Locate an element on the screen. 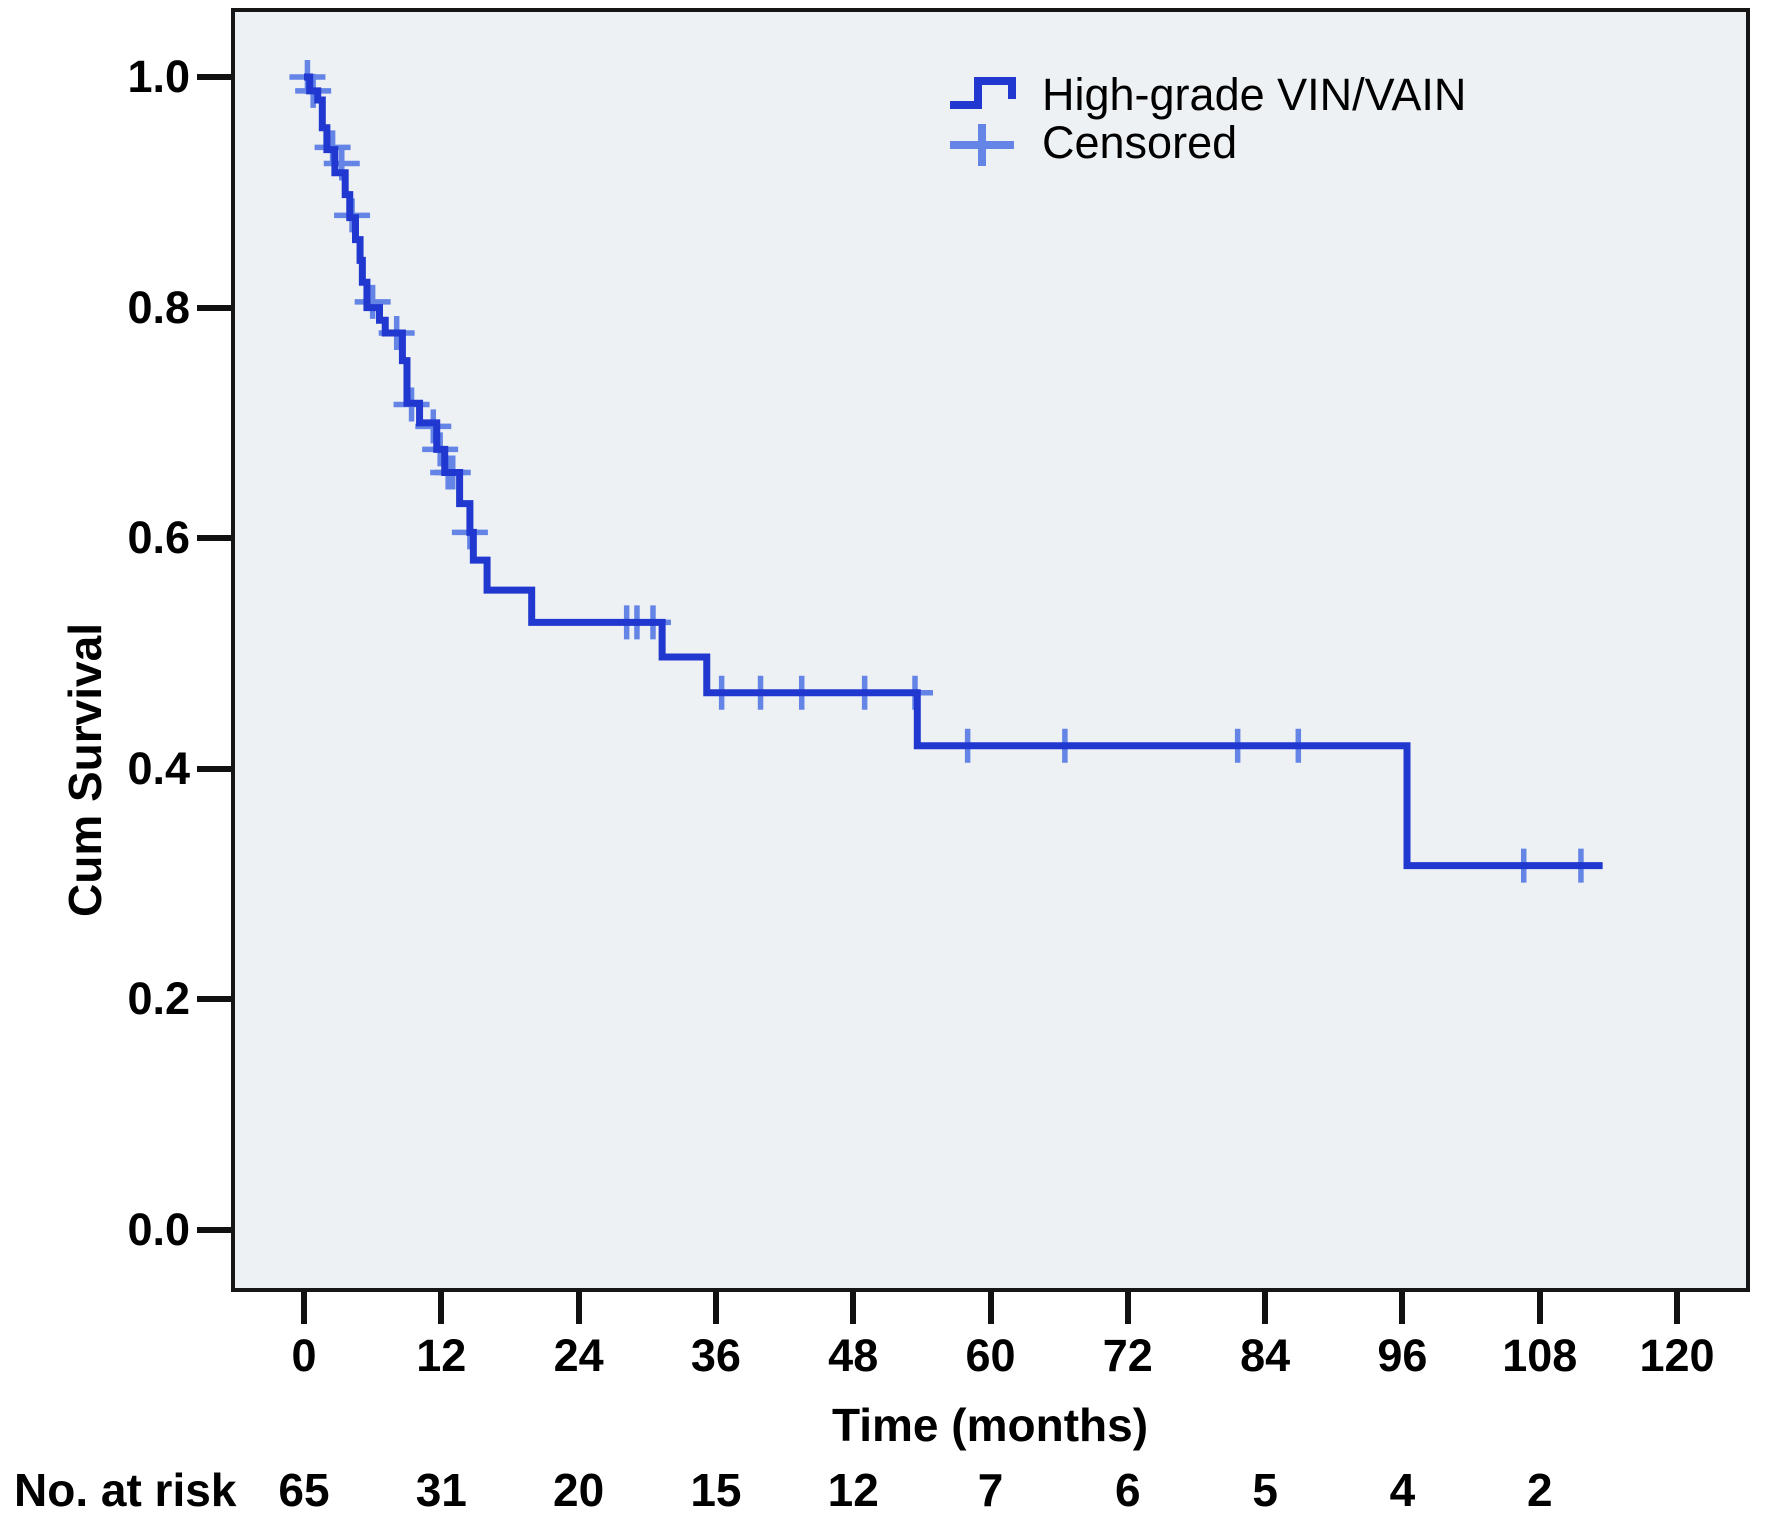  y-tick-label: 0.6 is located at coordinates (158, 538).